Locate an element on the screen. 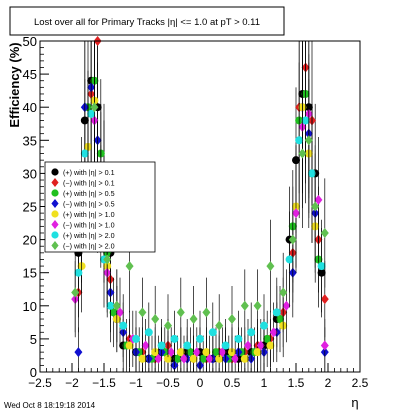 The width and height of the screenshot is (400, 414). legend-box is located at coordinates (100, 207).